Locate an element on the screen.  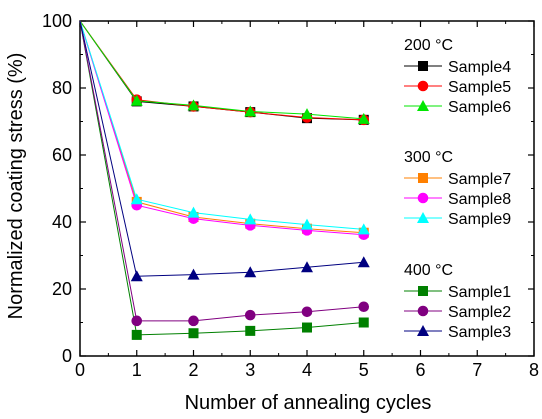
legend-label: Sample9 is located at coordinates (479, 219).